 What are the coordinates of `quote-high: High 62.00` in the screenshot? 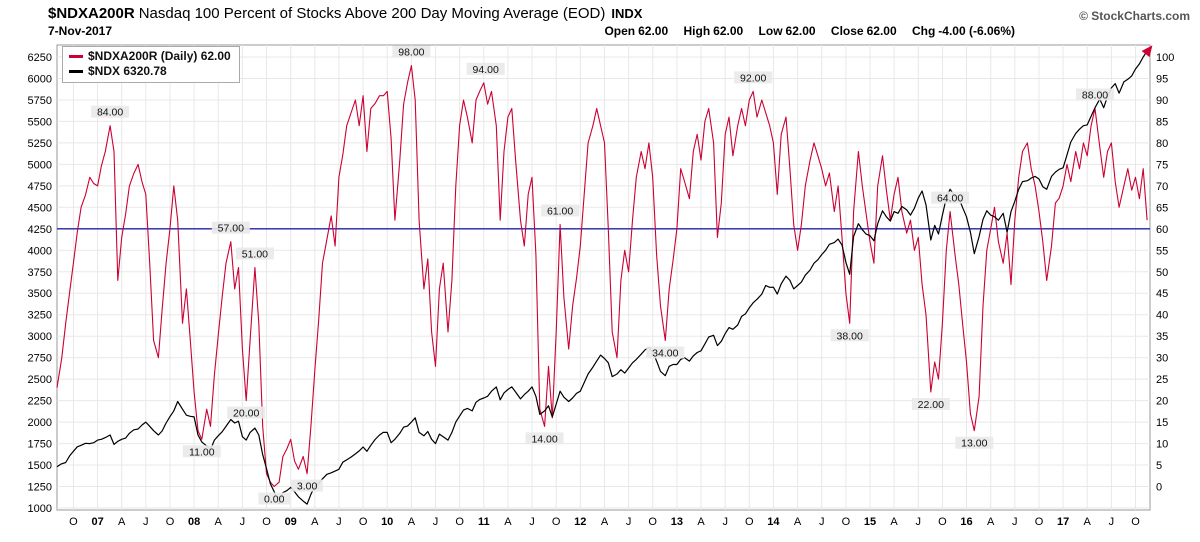 It's located at (713, 31).